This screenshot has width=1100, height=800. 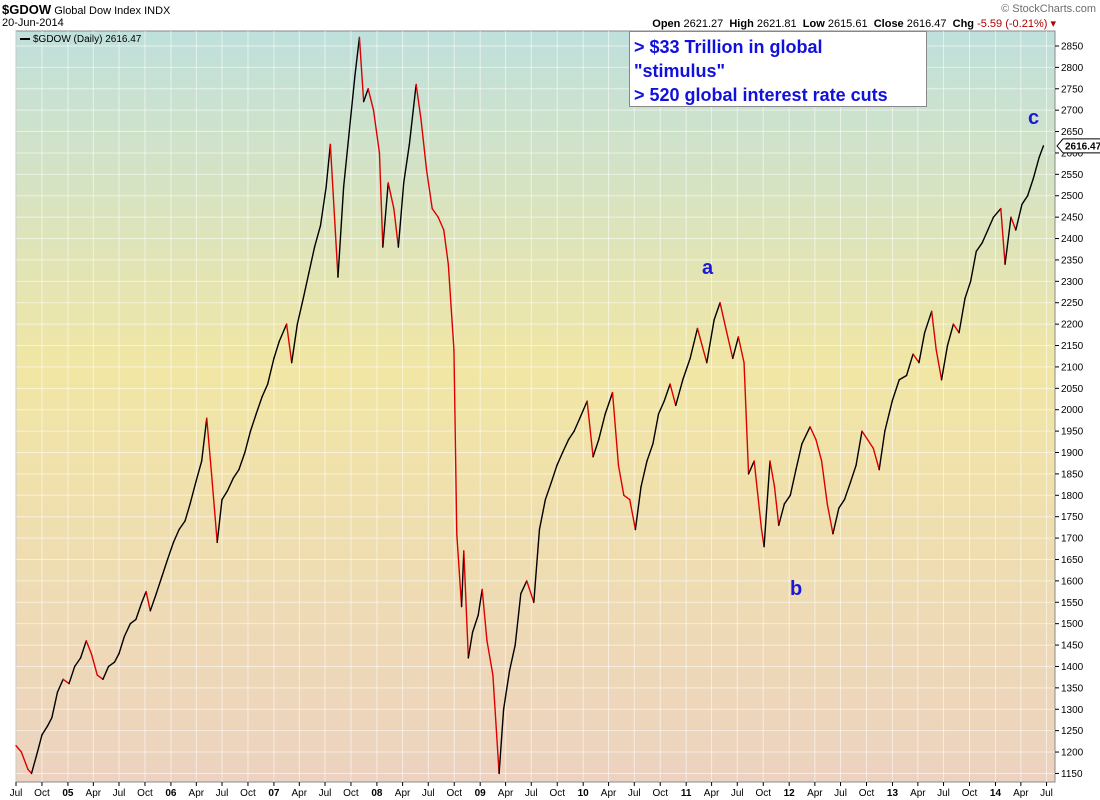 What do you see at coordinates (1048, 9) in the screenshot?
I see `stockcharts-logo: © StockCharts.com` at bounding box center [1048, 9].